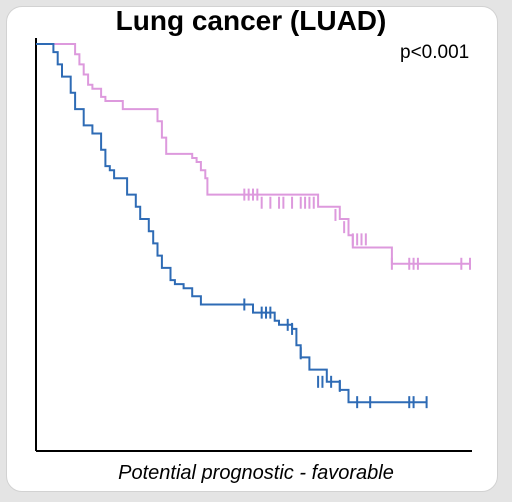 This screenshot has width=512, height=502. Describe the element at coordinates (256, 473) in the screenshot. I see `prognostic-caption: Potential prognostic - favorable` at that location.